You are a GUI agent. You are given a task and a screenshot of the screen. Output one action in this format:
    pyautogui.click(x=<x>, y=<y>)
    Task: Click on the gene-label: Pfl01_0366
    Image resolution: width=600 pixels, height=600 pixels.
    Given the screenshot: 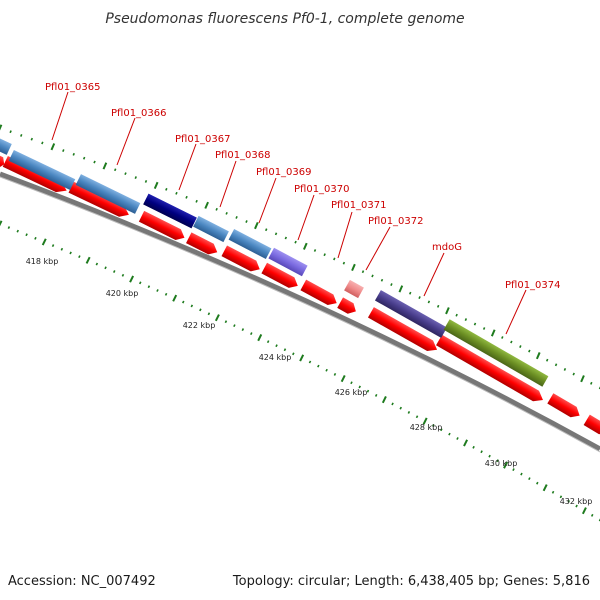 What is the action you would take?
    pyautogui.click(x=139, y=113)
    